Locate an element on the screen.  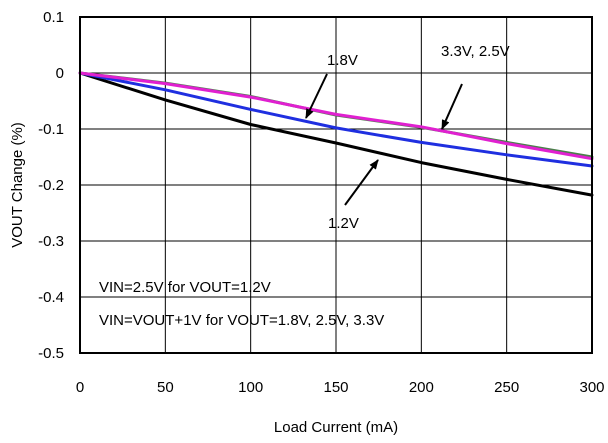
label-3-3v-2-5v: 3.3V, 2.5V is located at coordinates (475, 51).